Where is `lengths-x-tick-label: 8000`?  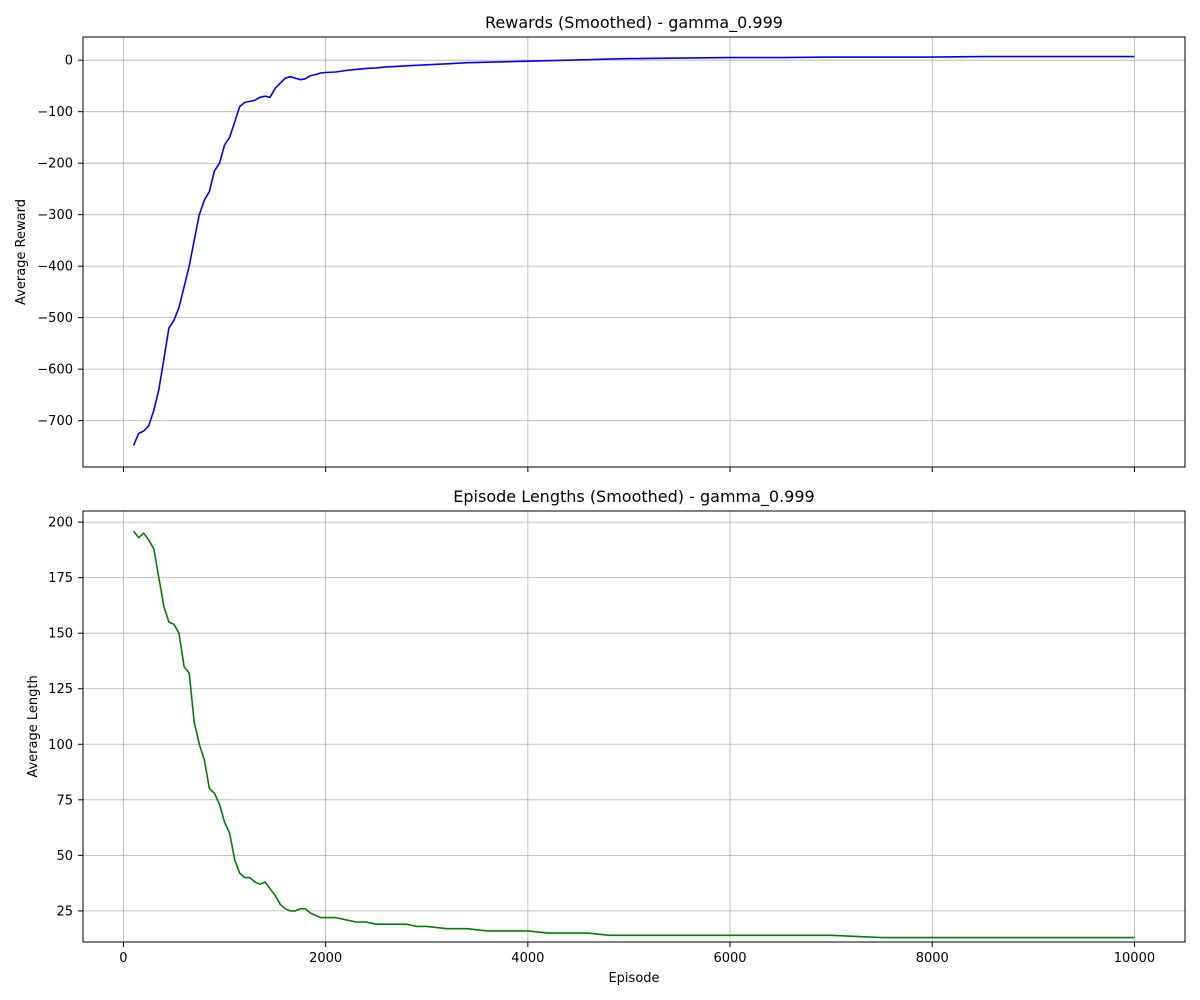 lengths-x-tick-label: 8000 is located at coordinates (932, 958).